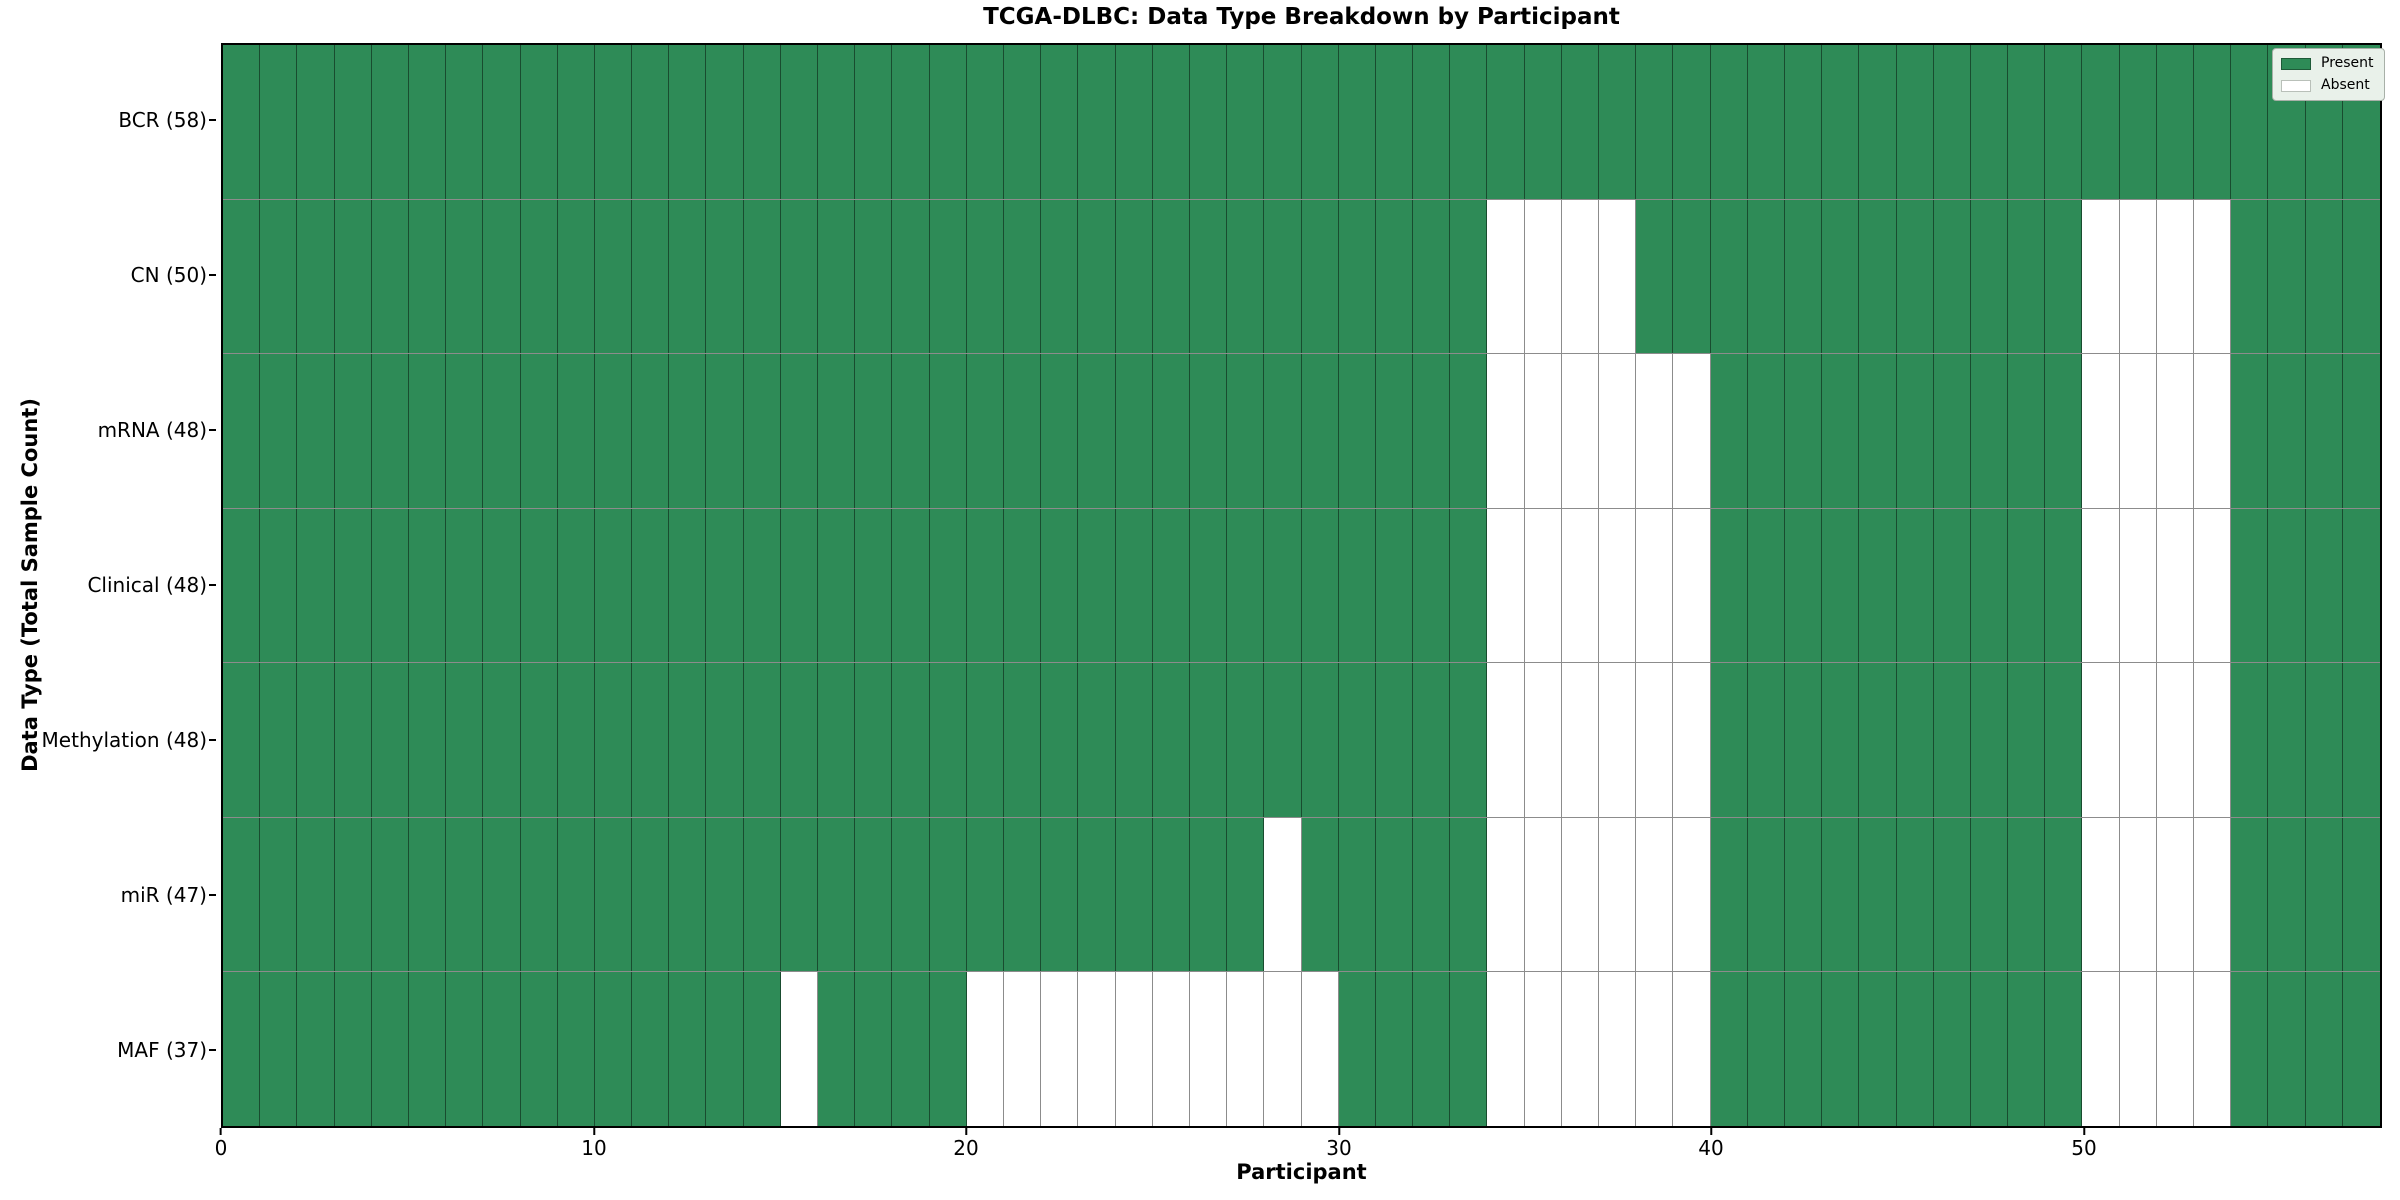 The image size is (2400, 1200). Describe the element at coordinates (594, 1148) in the screenshot. I see `x-tick-label-10: 10` at that location.